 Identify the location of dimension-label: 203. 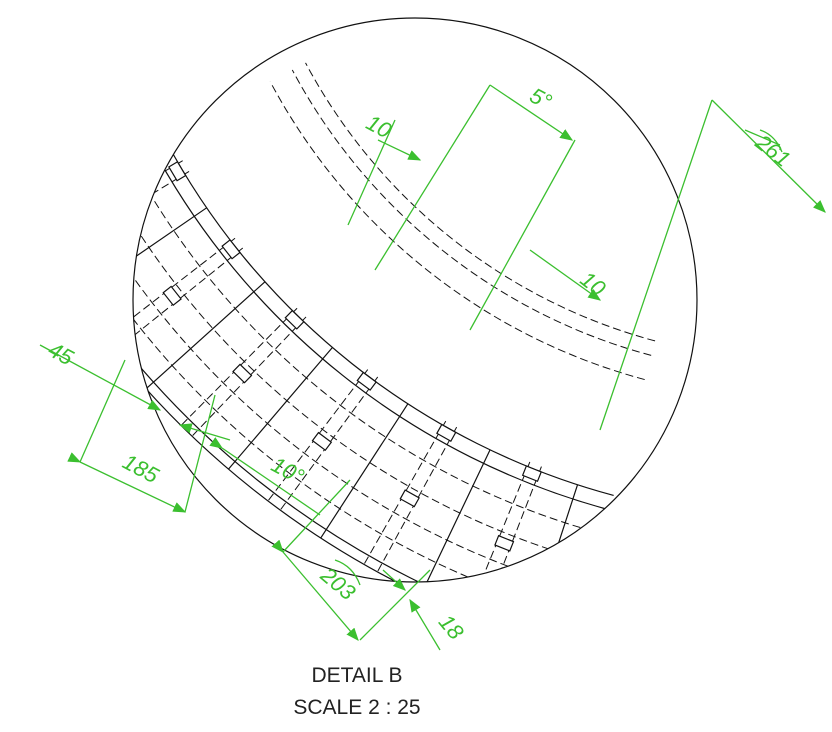
(338, 584).